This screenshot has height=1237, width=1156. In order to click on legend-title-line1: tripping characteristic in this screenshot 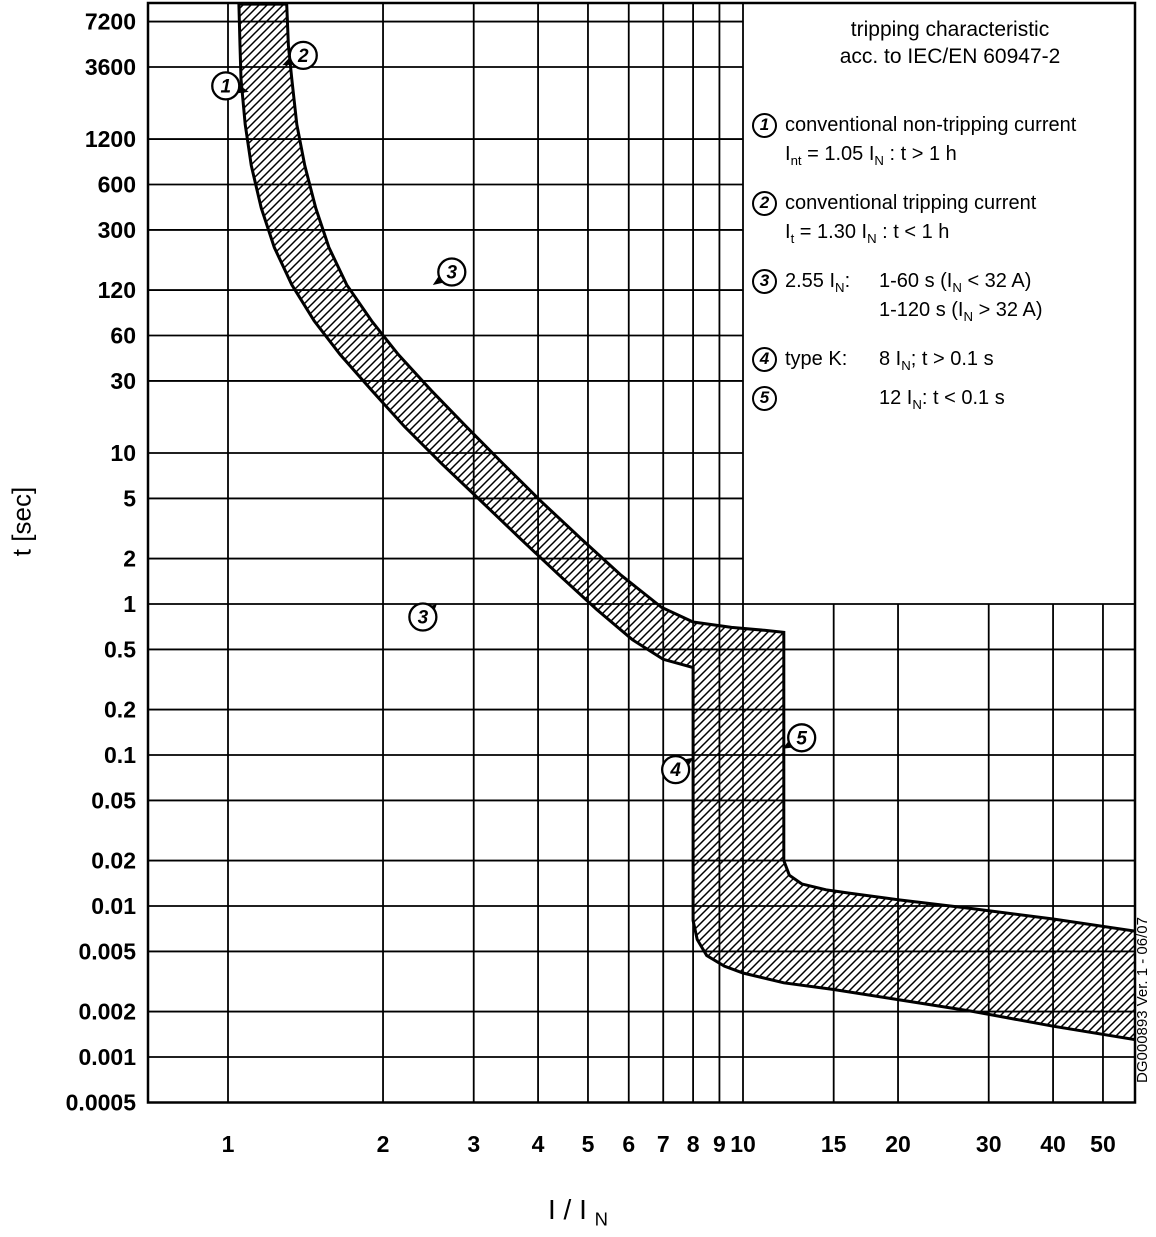, I will do `click(950, 29)`.